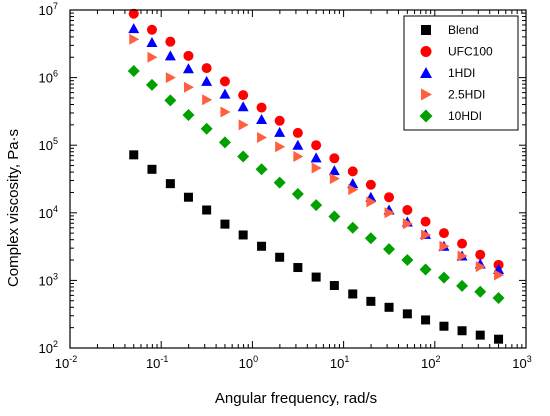 This screenshot has width=550, height=416. Describe the element at coordinates (470, 52) in the screenshot. I see `legend-label: UFC100` at that location.